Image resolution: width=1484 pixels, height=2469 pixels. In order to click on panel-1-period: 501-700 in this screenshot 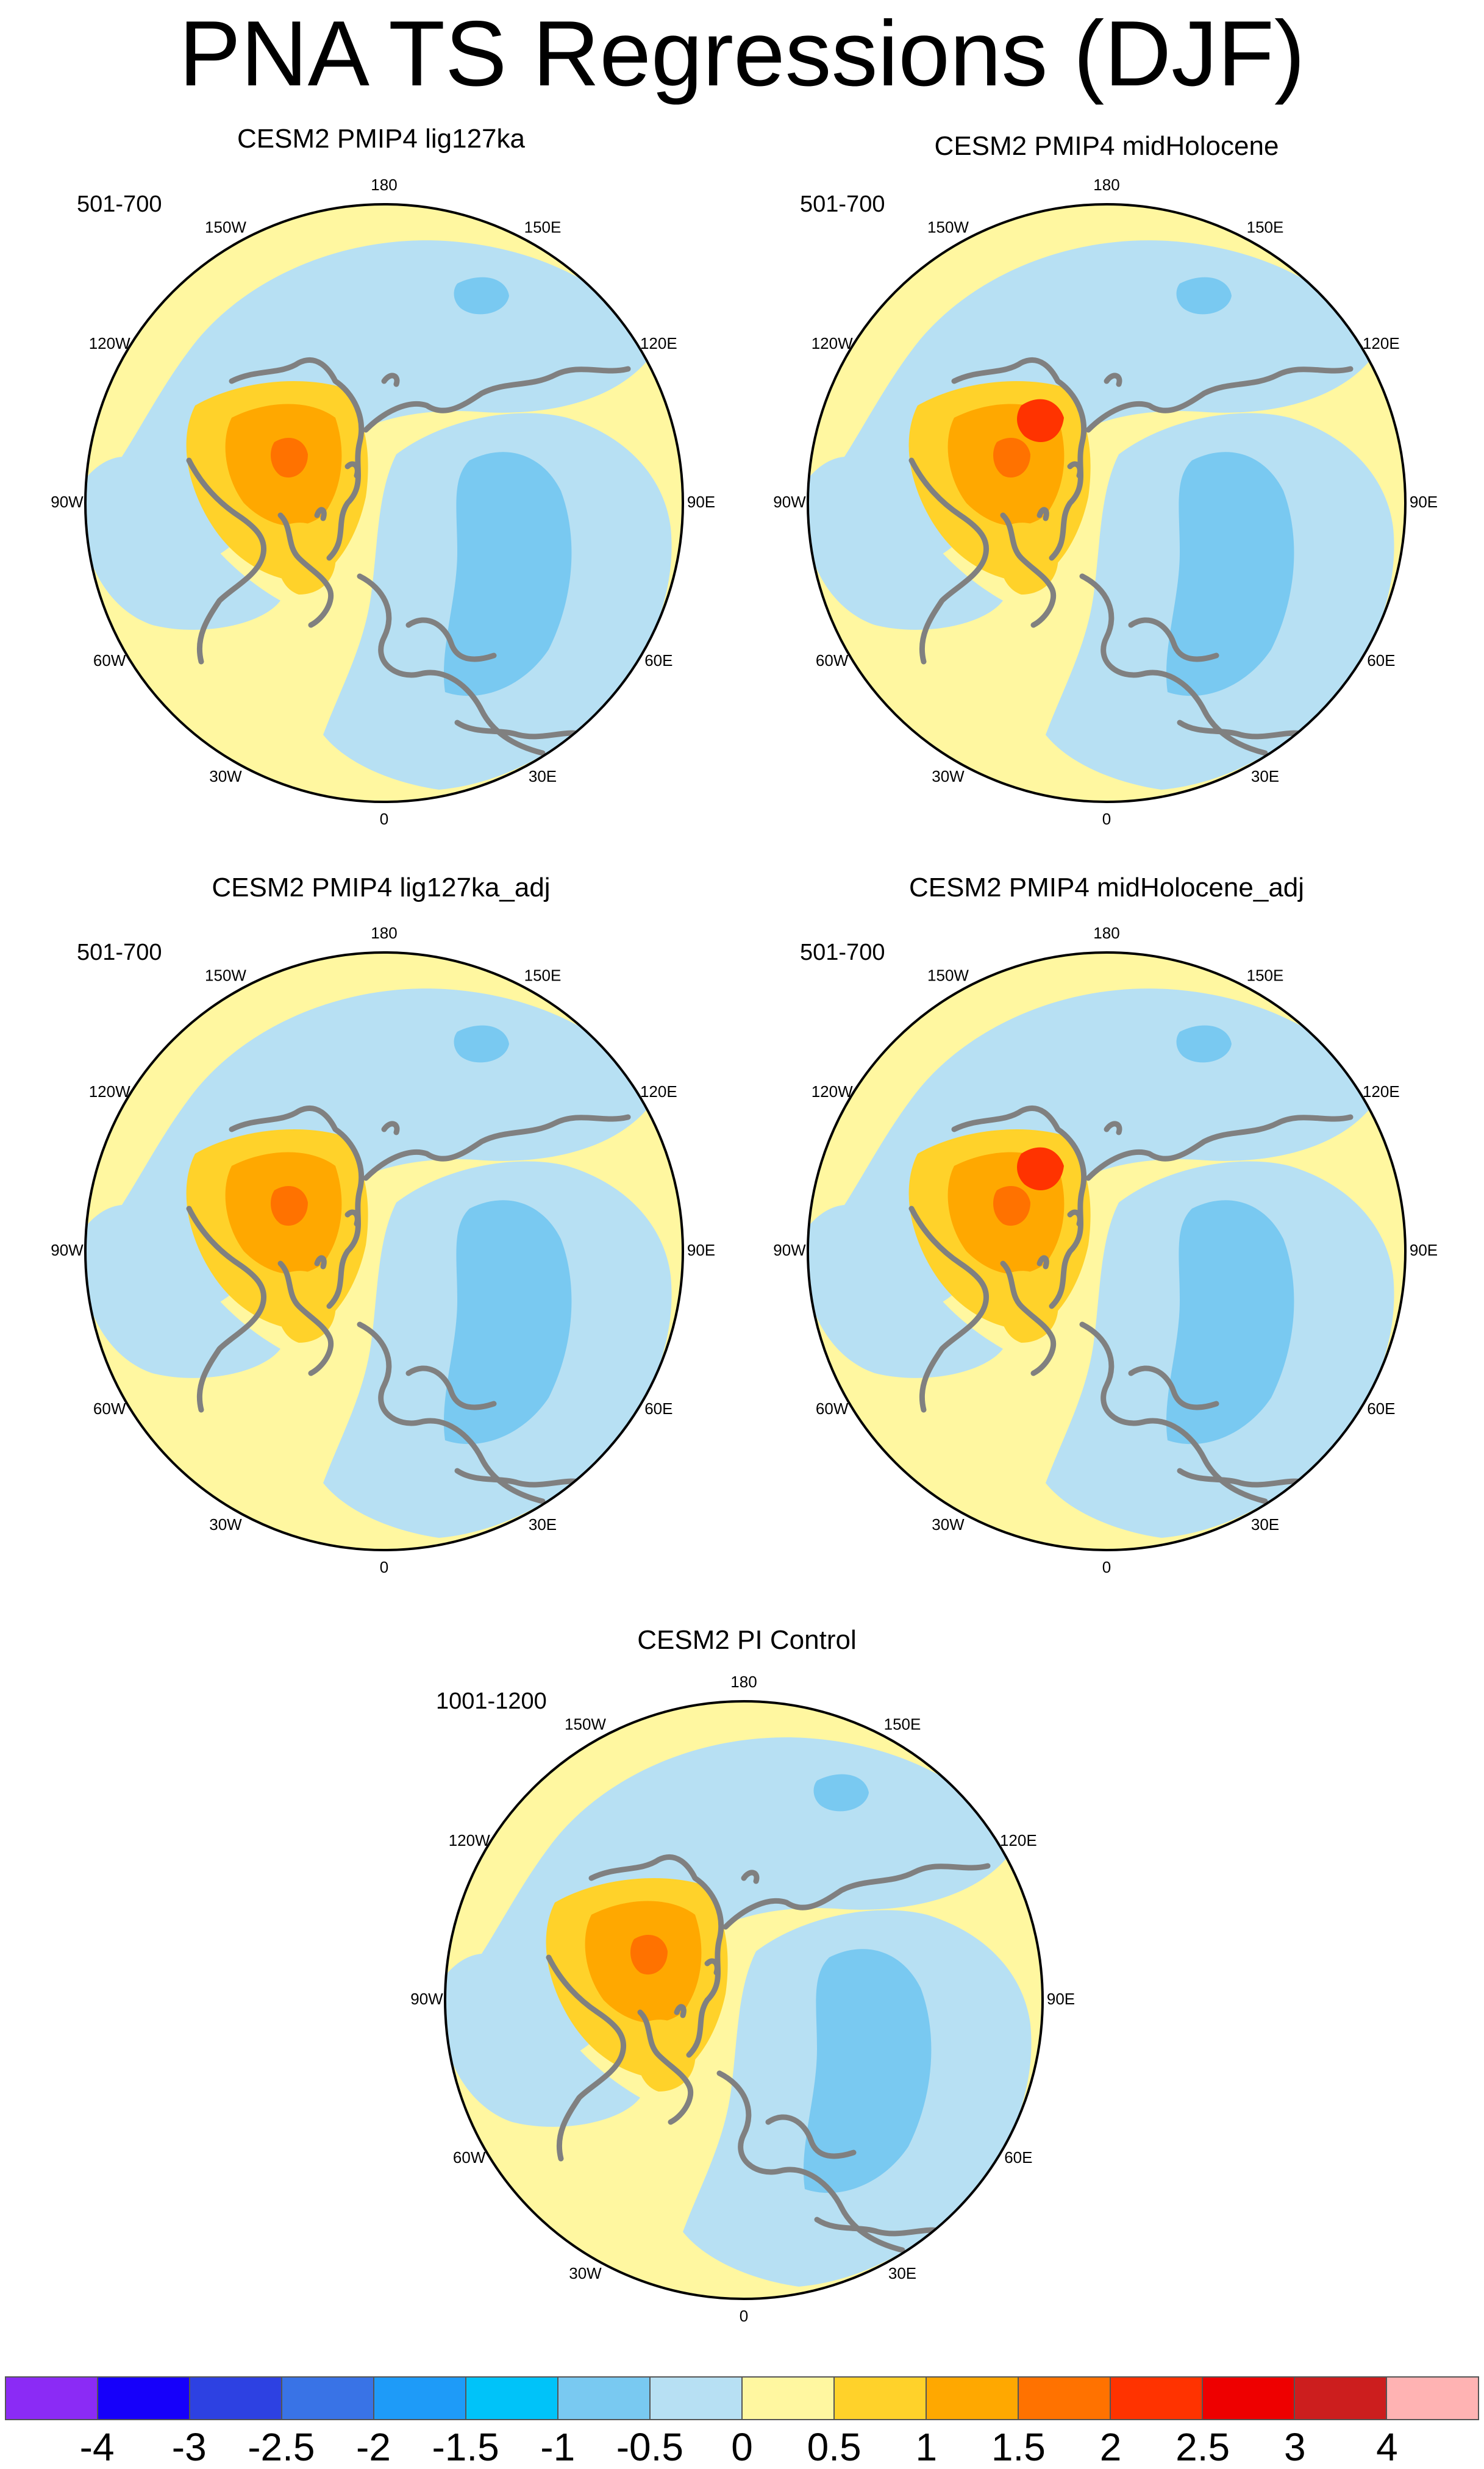, I will do `click(120, 204)`.